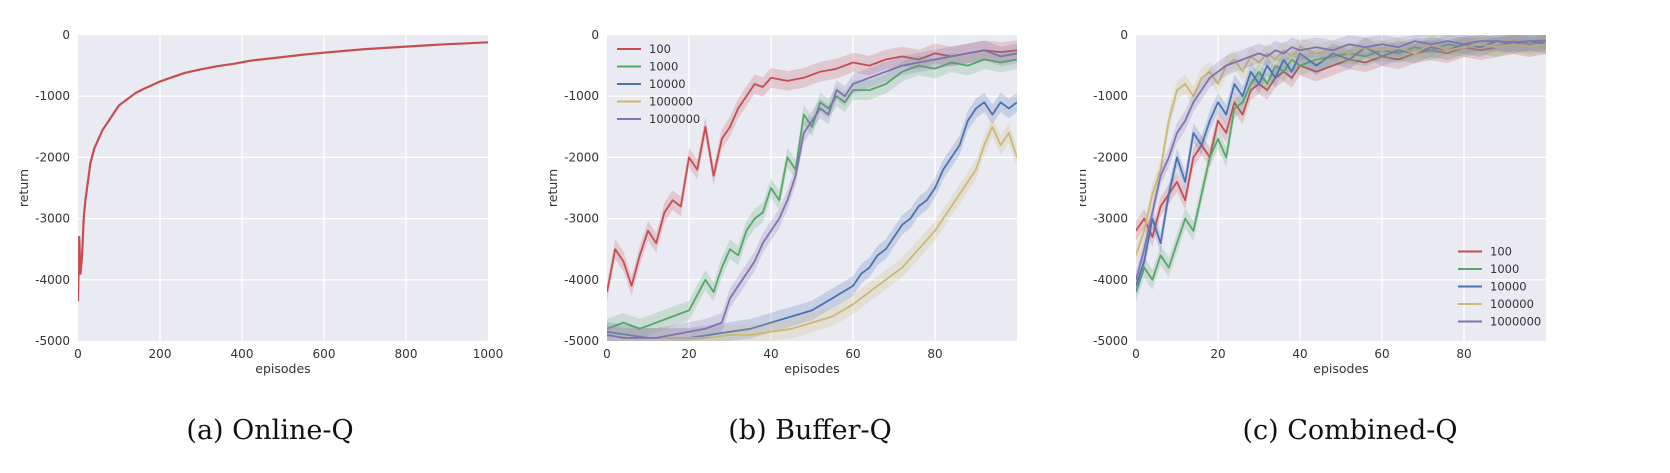 The height and width of the screenshot is (473, 1670). What do you see at coordinates (324, 354) in the screenshot?
I see `x-tick-label: 600` at bounding box center [324, 354].